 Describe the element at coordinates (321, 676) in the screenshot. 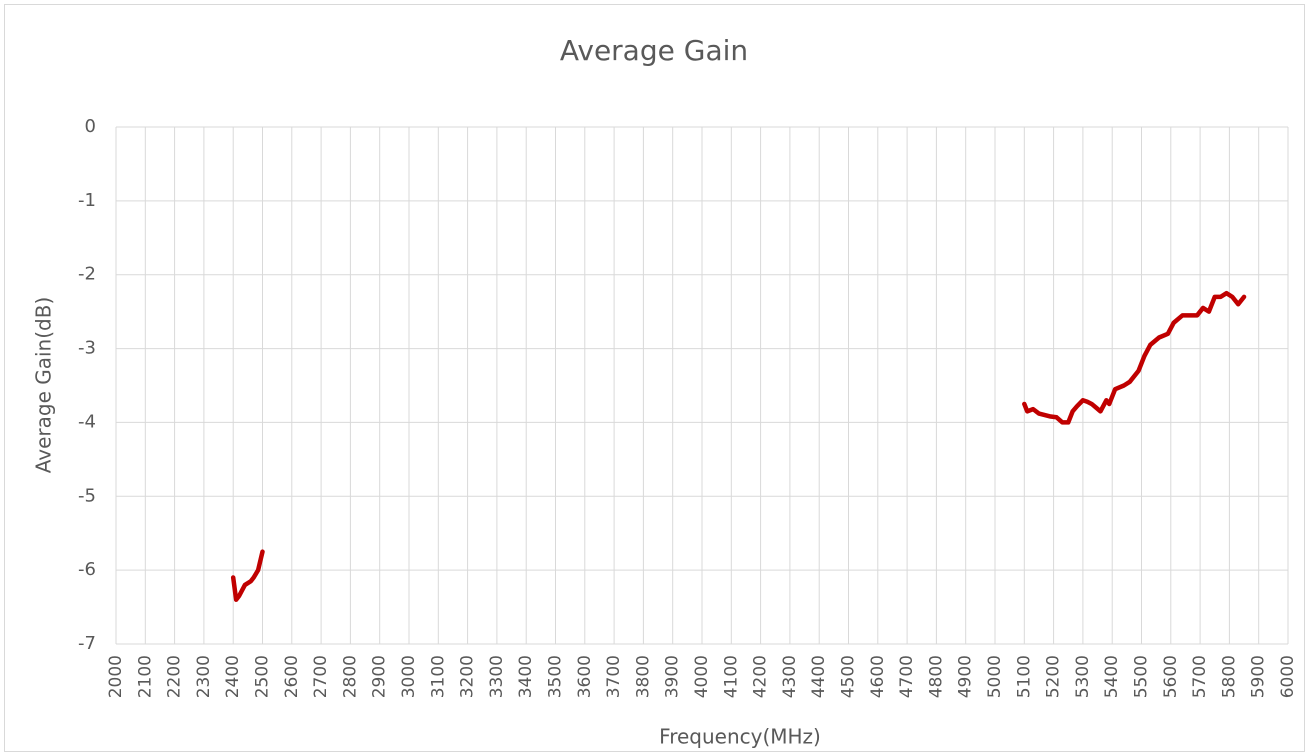

I see `x-tick-label: 2700` at that location.